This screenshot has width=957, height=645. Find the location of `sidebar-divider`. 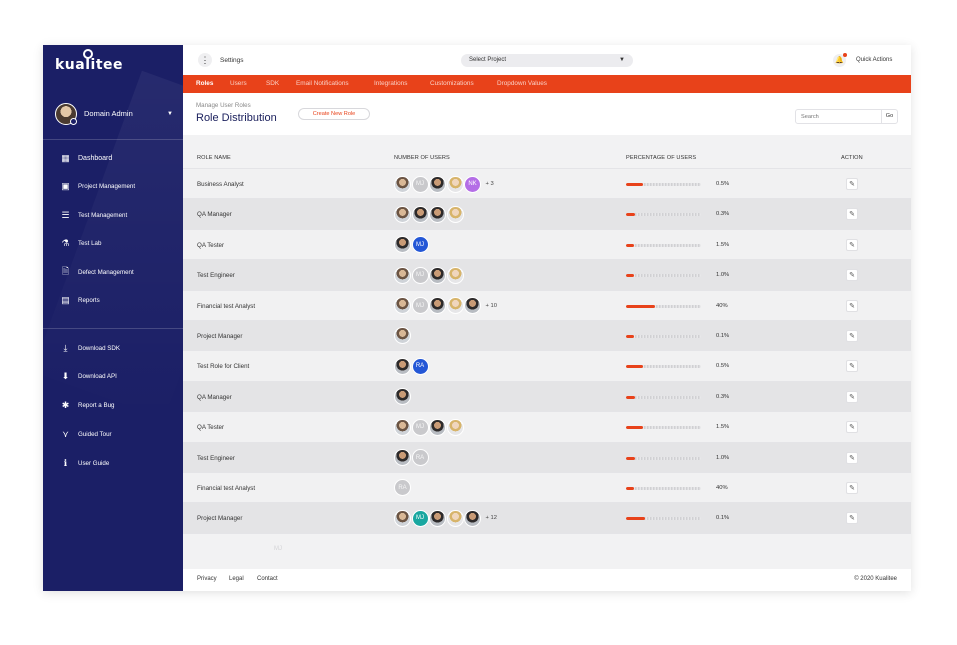

sidebar-divider is located at coordinates (113, 328).